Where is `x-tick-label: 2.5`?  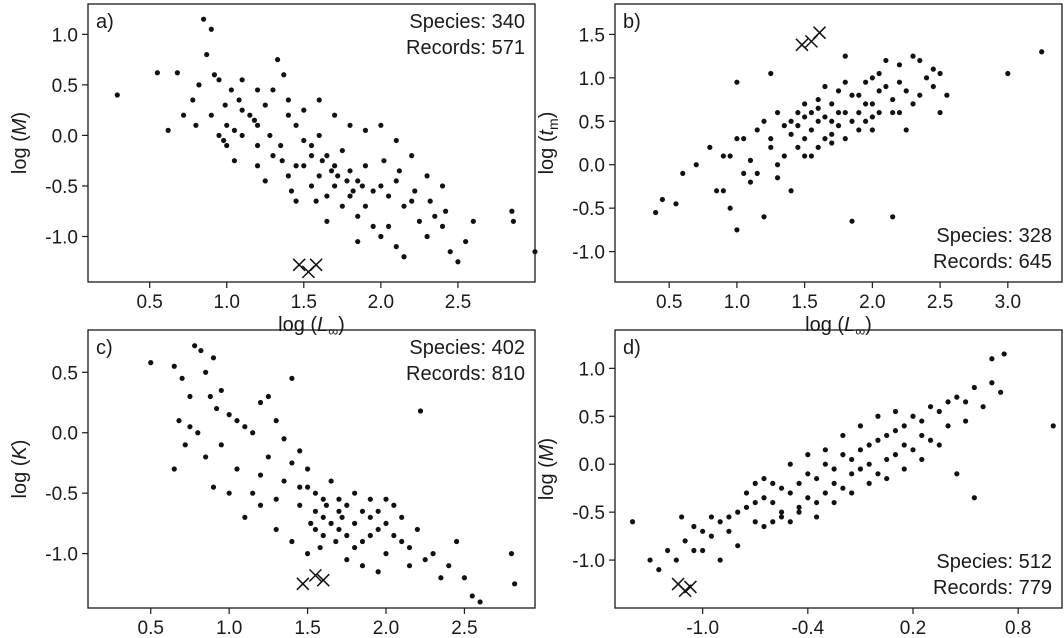 x-tick-label: 2.5 is located at coordinates (464, 628).